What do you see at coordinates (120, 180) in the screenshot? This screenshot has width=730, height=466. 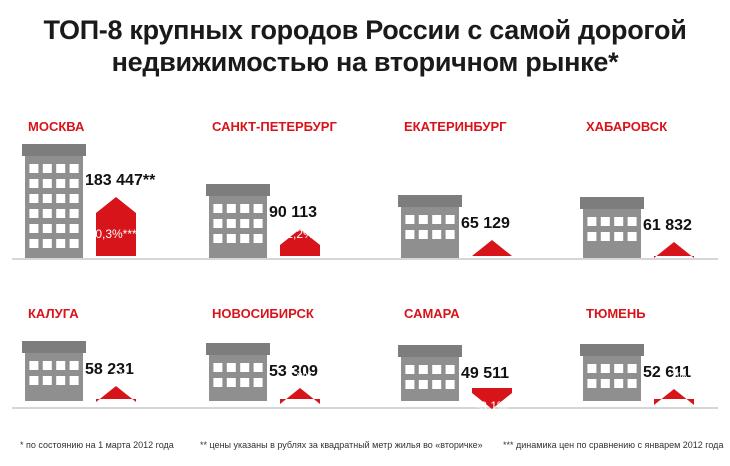 I see `price-label: 183 447**` at bounding box center [120, 180].